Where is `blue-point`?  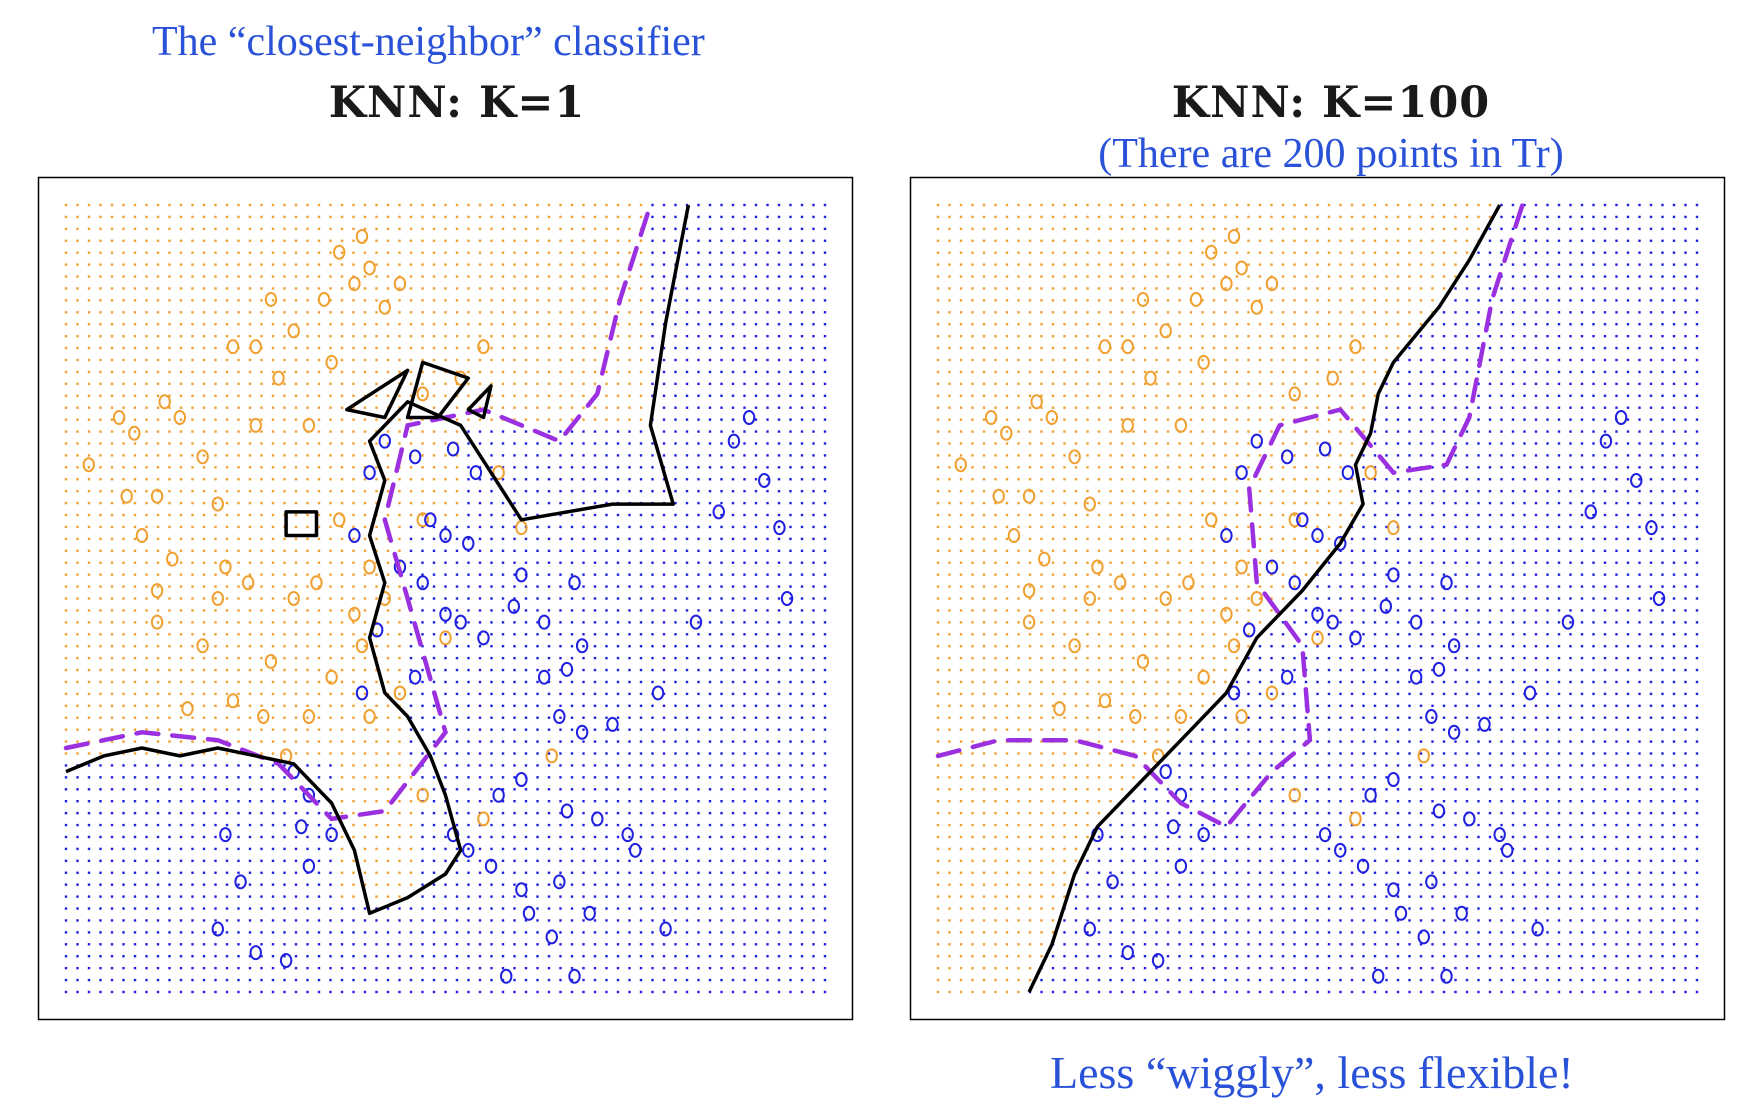
blue-point is located at coordinates (665, 929).